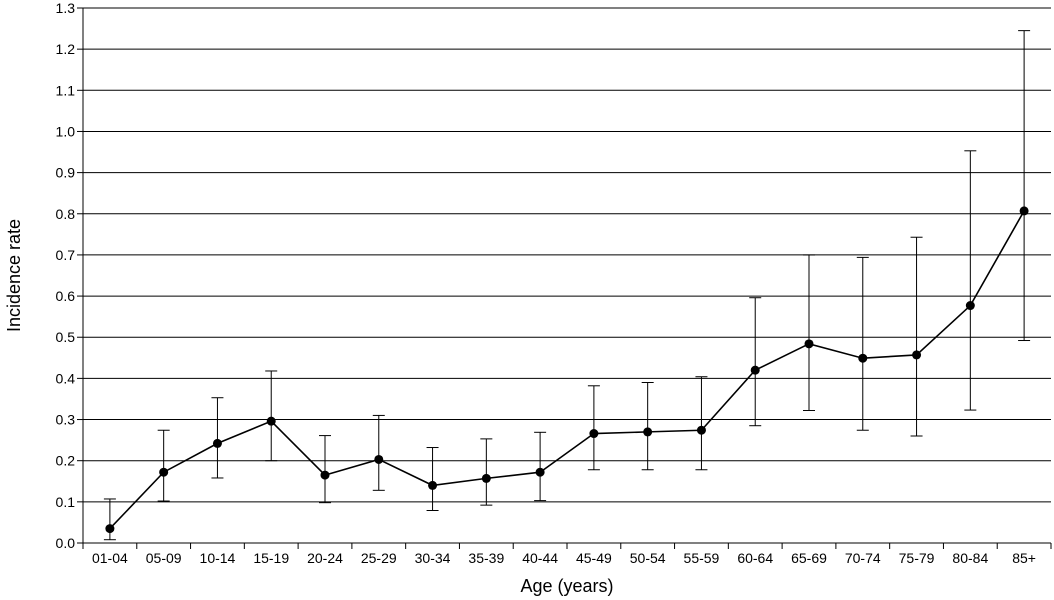  I want to click on x-tick-label: 10-14, so click(218, 558).